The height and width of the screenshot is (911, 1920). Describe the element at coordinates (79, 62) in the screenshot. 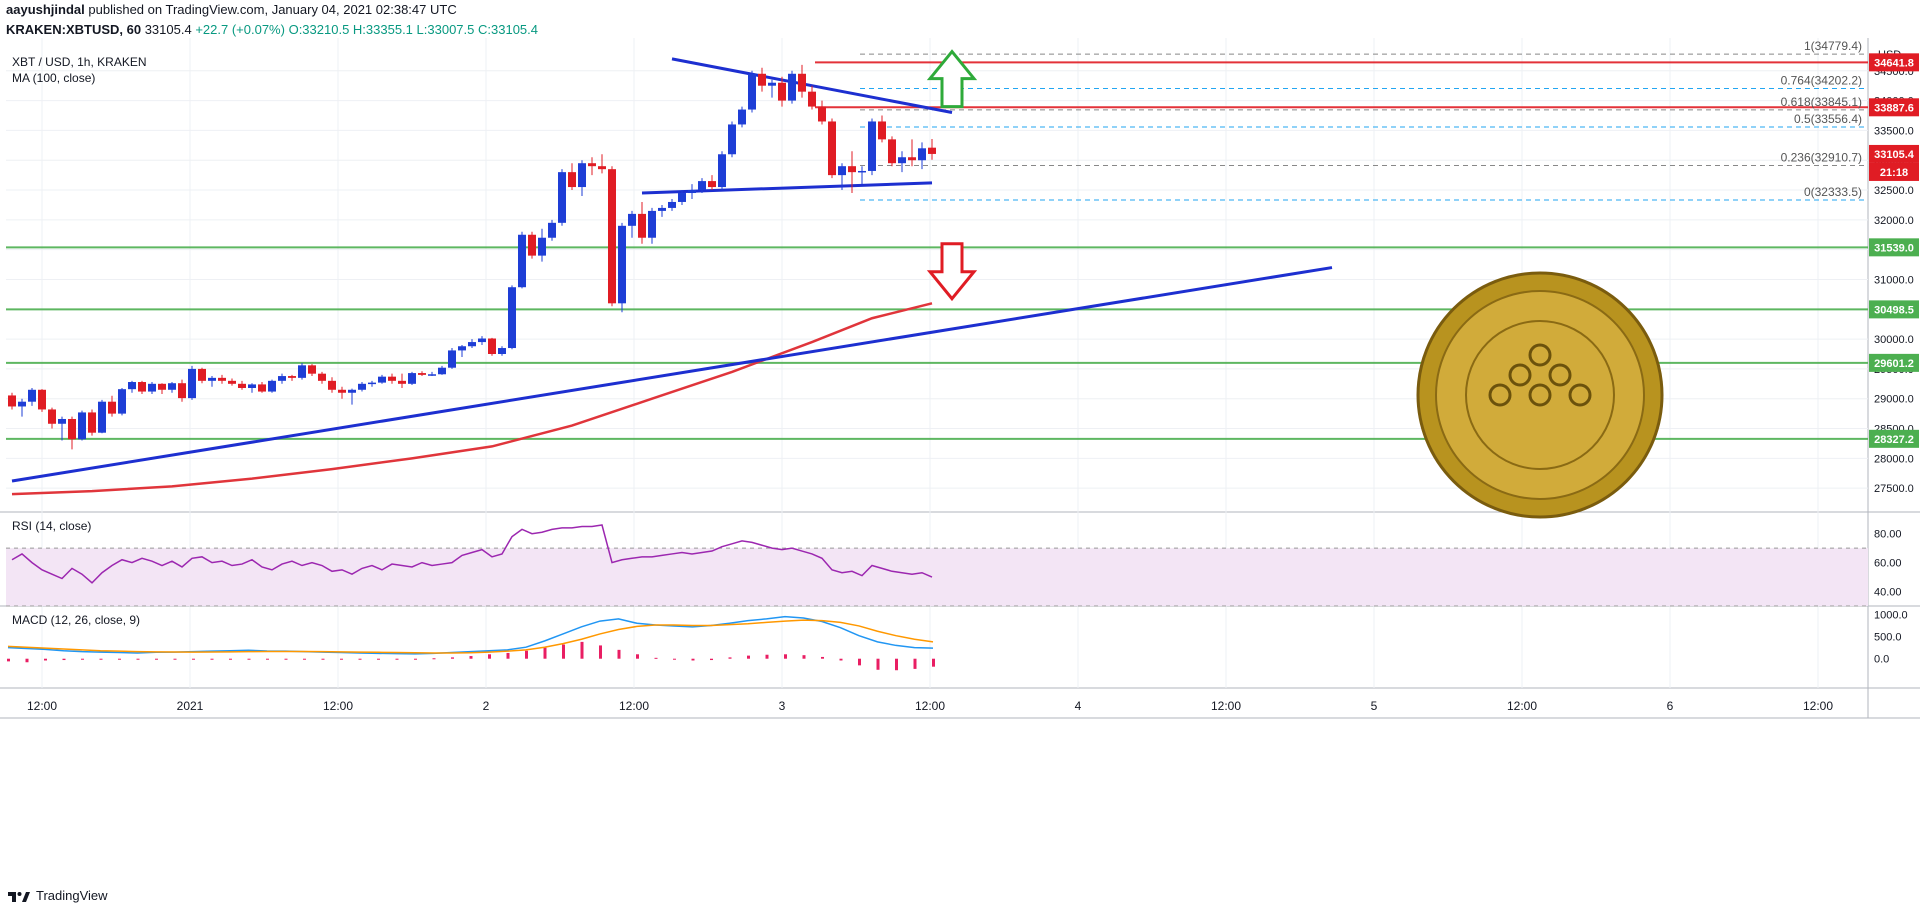

I see `pair-legend: XBT / USD, 1h, KRAKEN` at that location.